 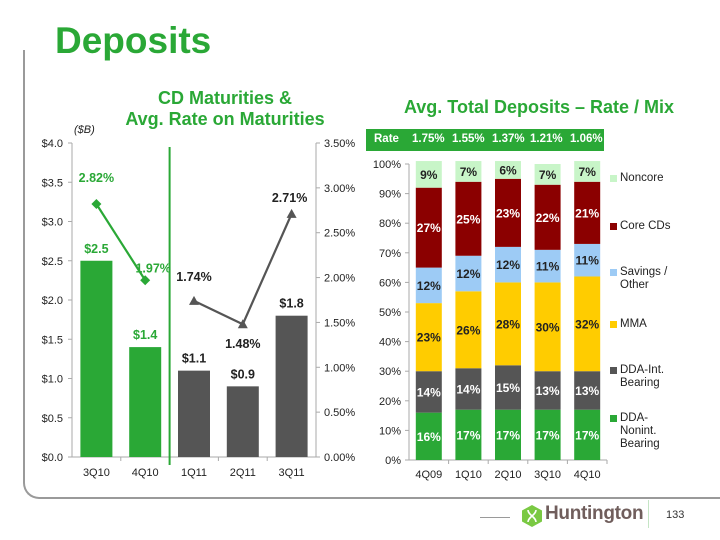 What do you see at coordinates (121, 242) in the screenshot?
I see `rate-line-actual` at bounding box center [121, 242].